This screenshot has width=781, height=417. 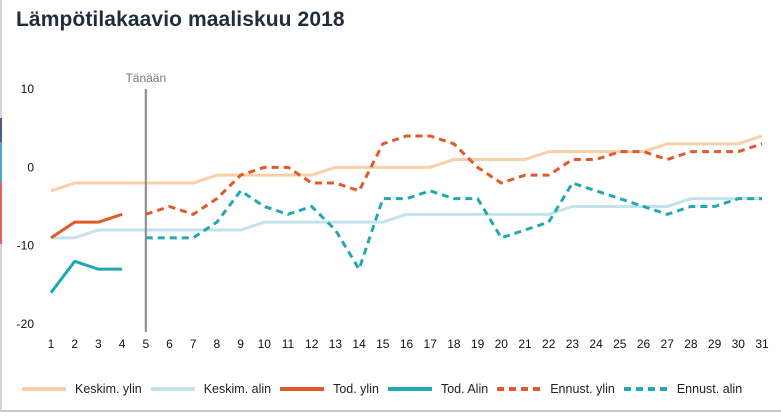 I want to click on x-tick-label: 26, so click(x=644, y=344).